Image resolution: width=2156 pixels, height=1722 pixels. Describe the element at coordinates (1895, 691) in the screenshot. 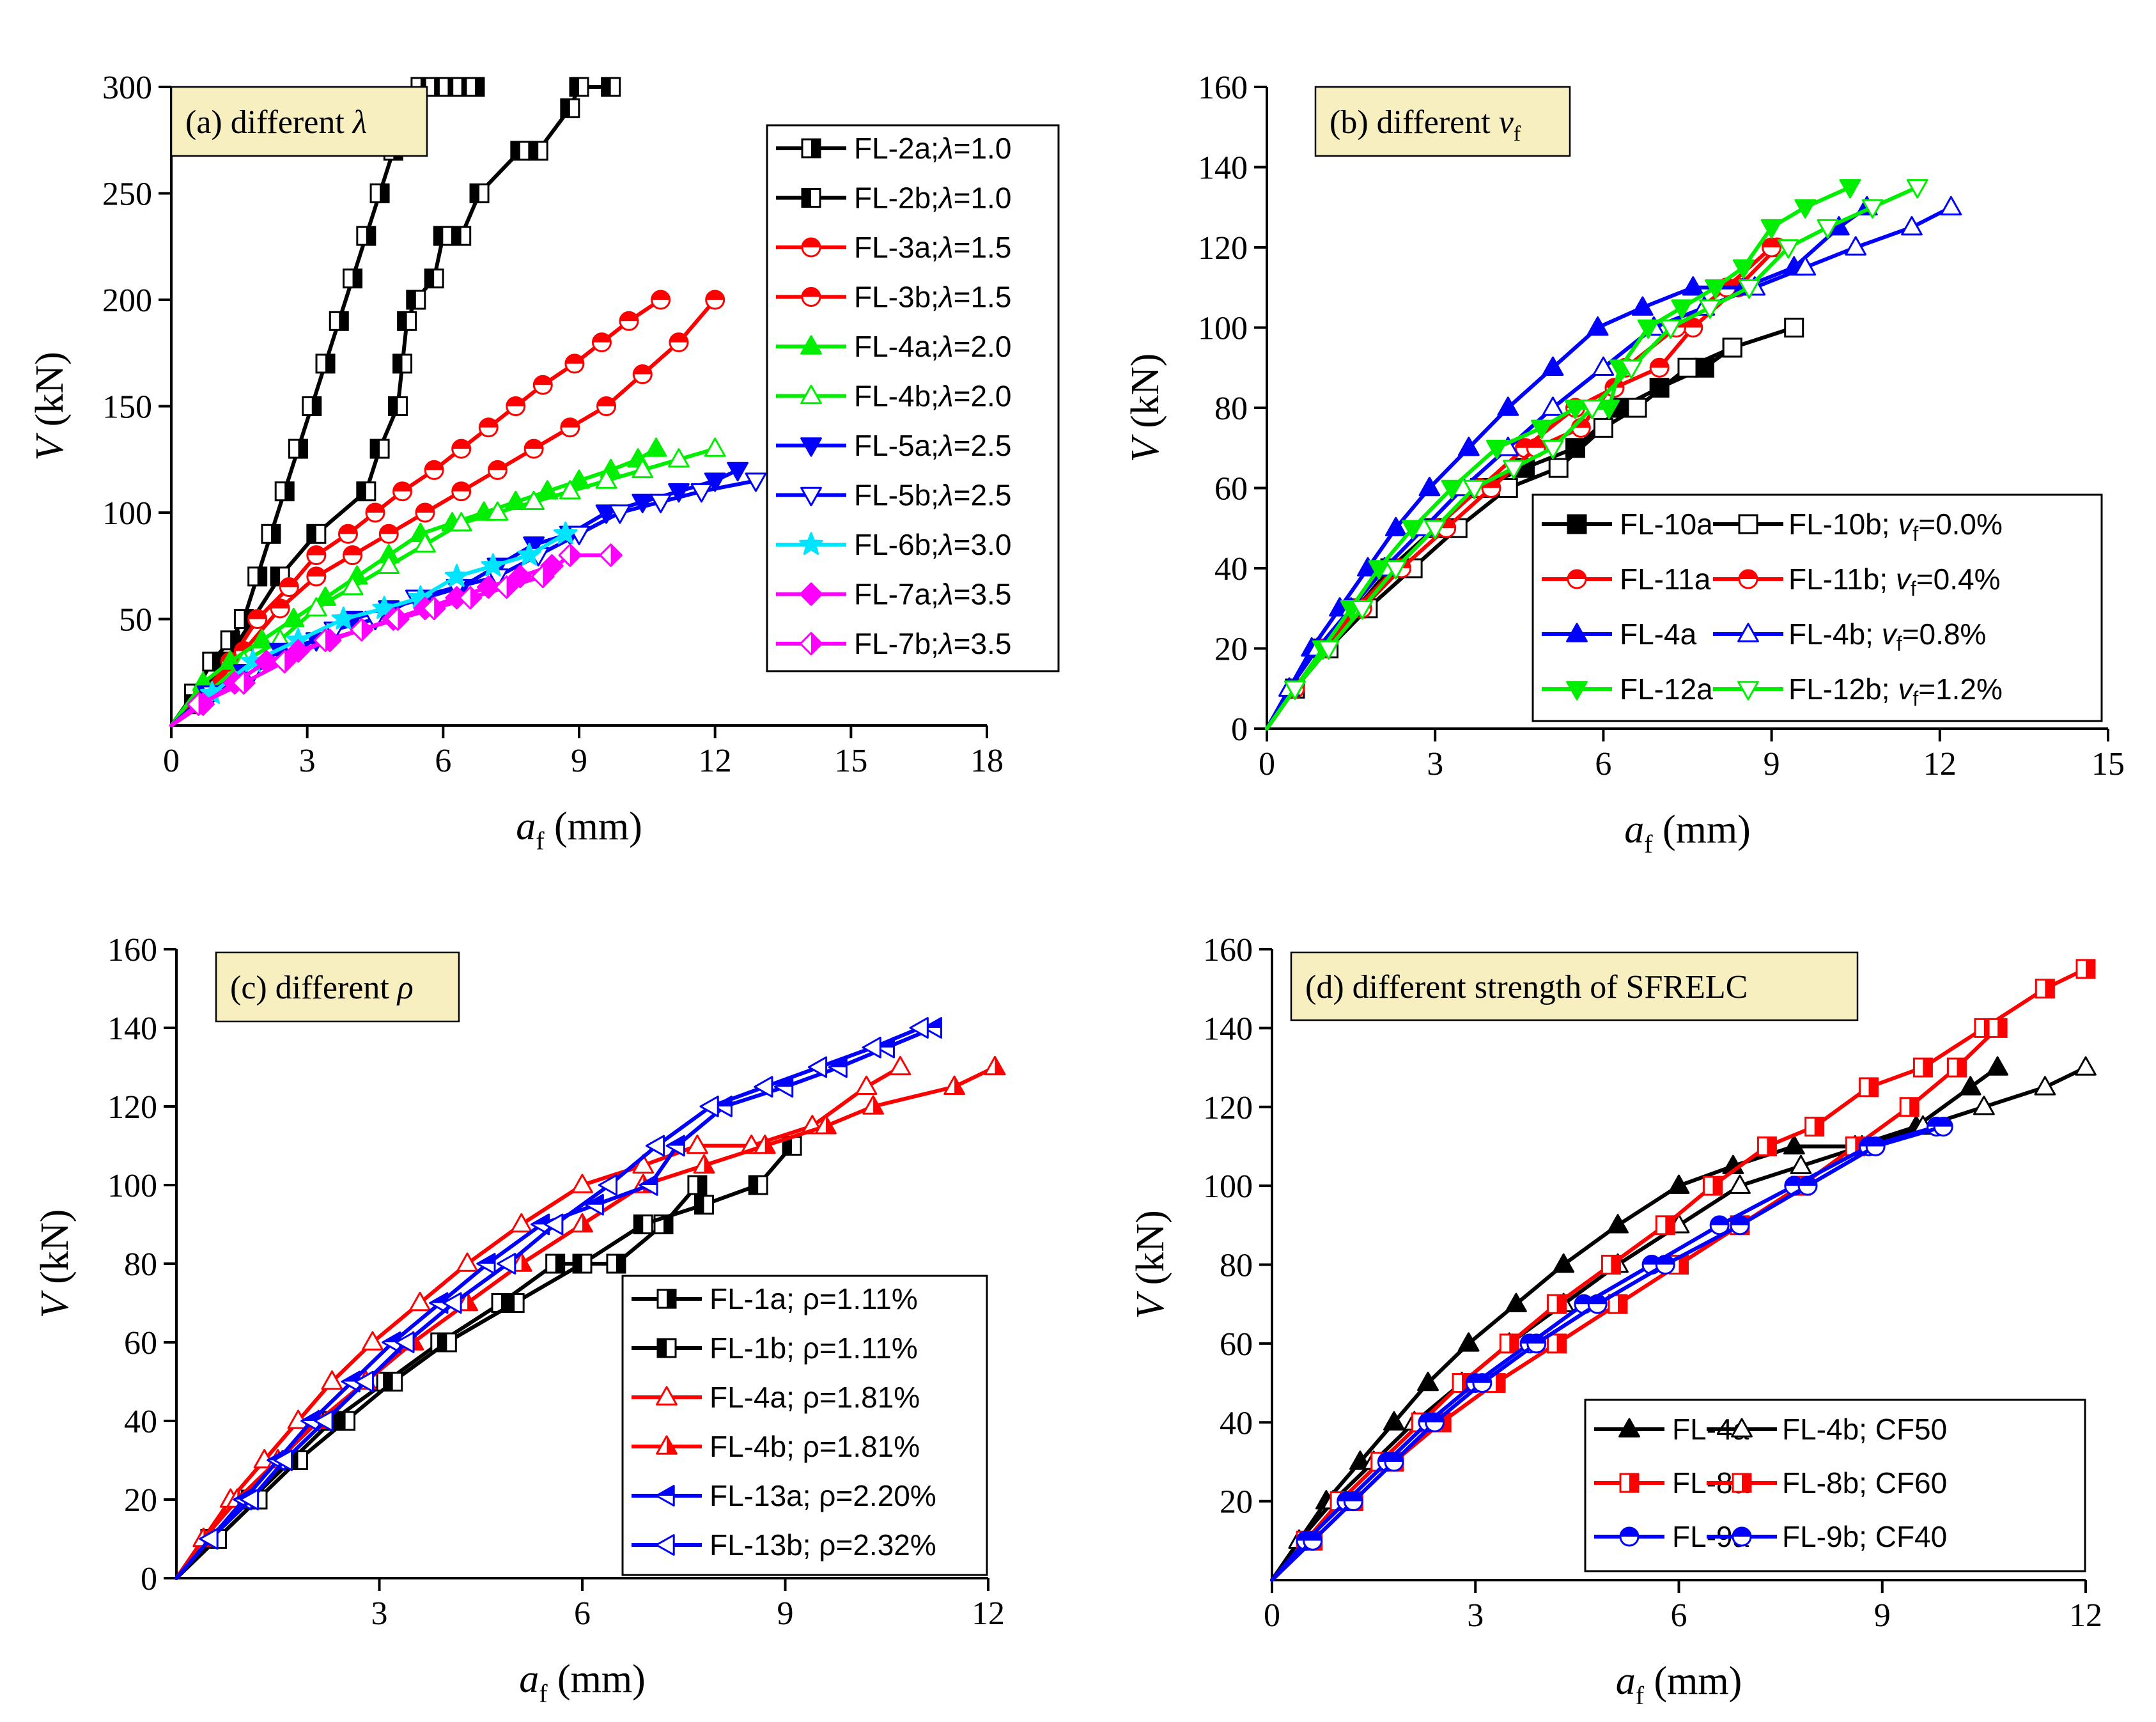

I see `legend-label: FL-12b; vf=1.2%` at that location.